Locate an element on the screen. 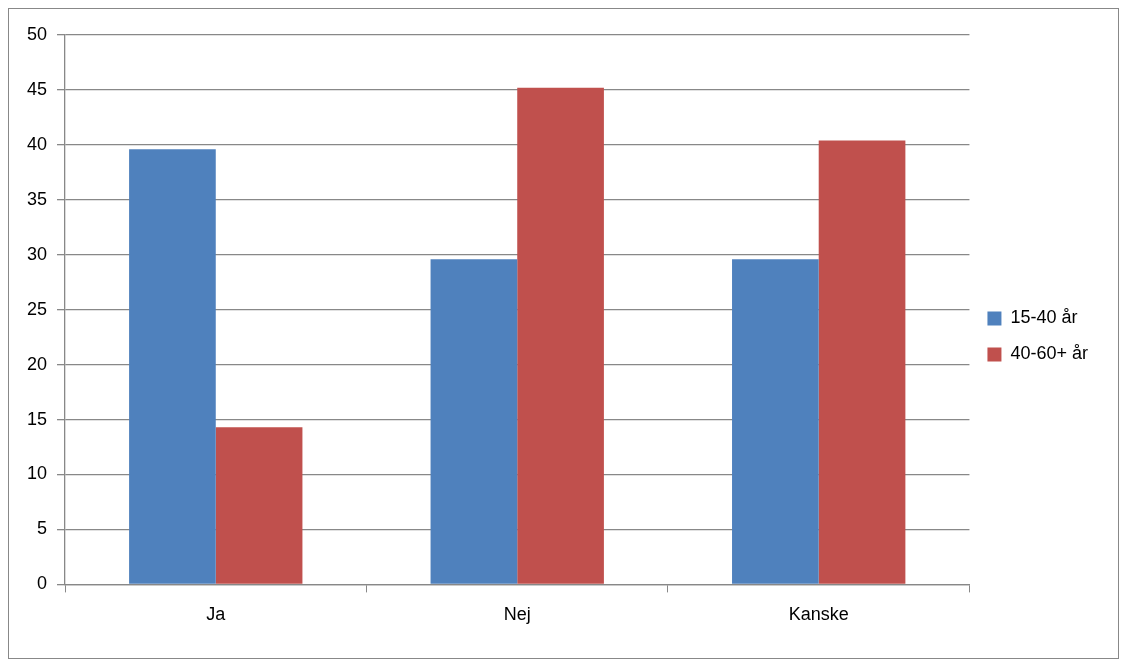 Image resolution: width=1129 pixels, height=667 pixels. legend-label: 40-60+ år is located at coordinates (1049, 353).